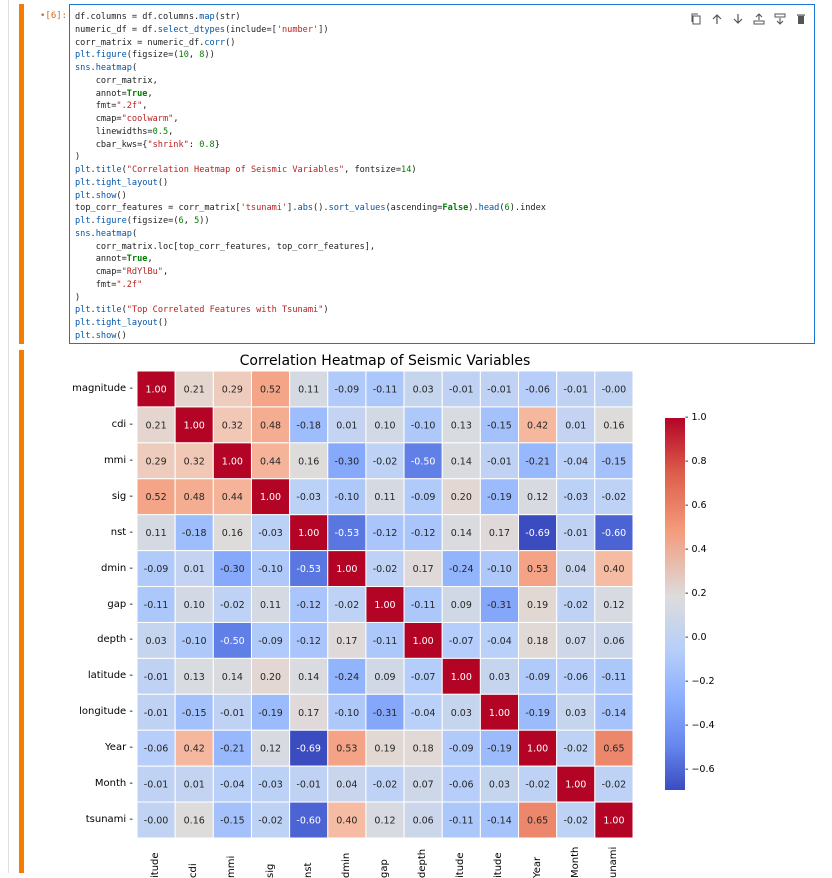 This screenshot has width=832, height=878. I want to click on insert-below-button, so click(779, 18).